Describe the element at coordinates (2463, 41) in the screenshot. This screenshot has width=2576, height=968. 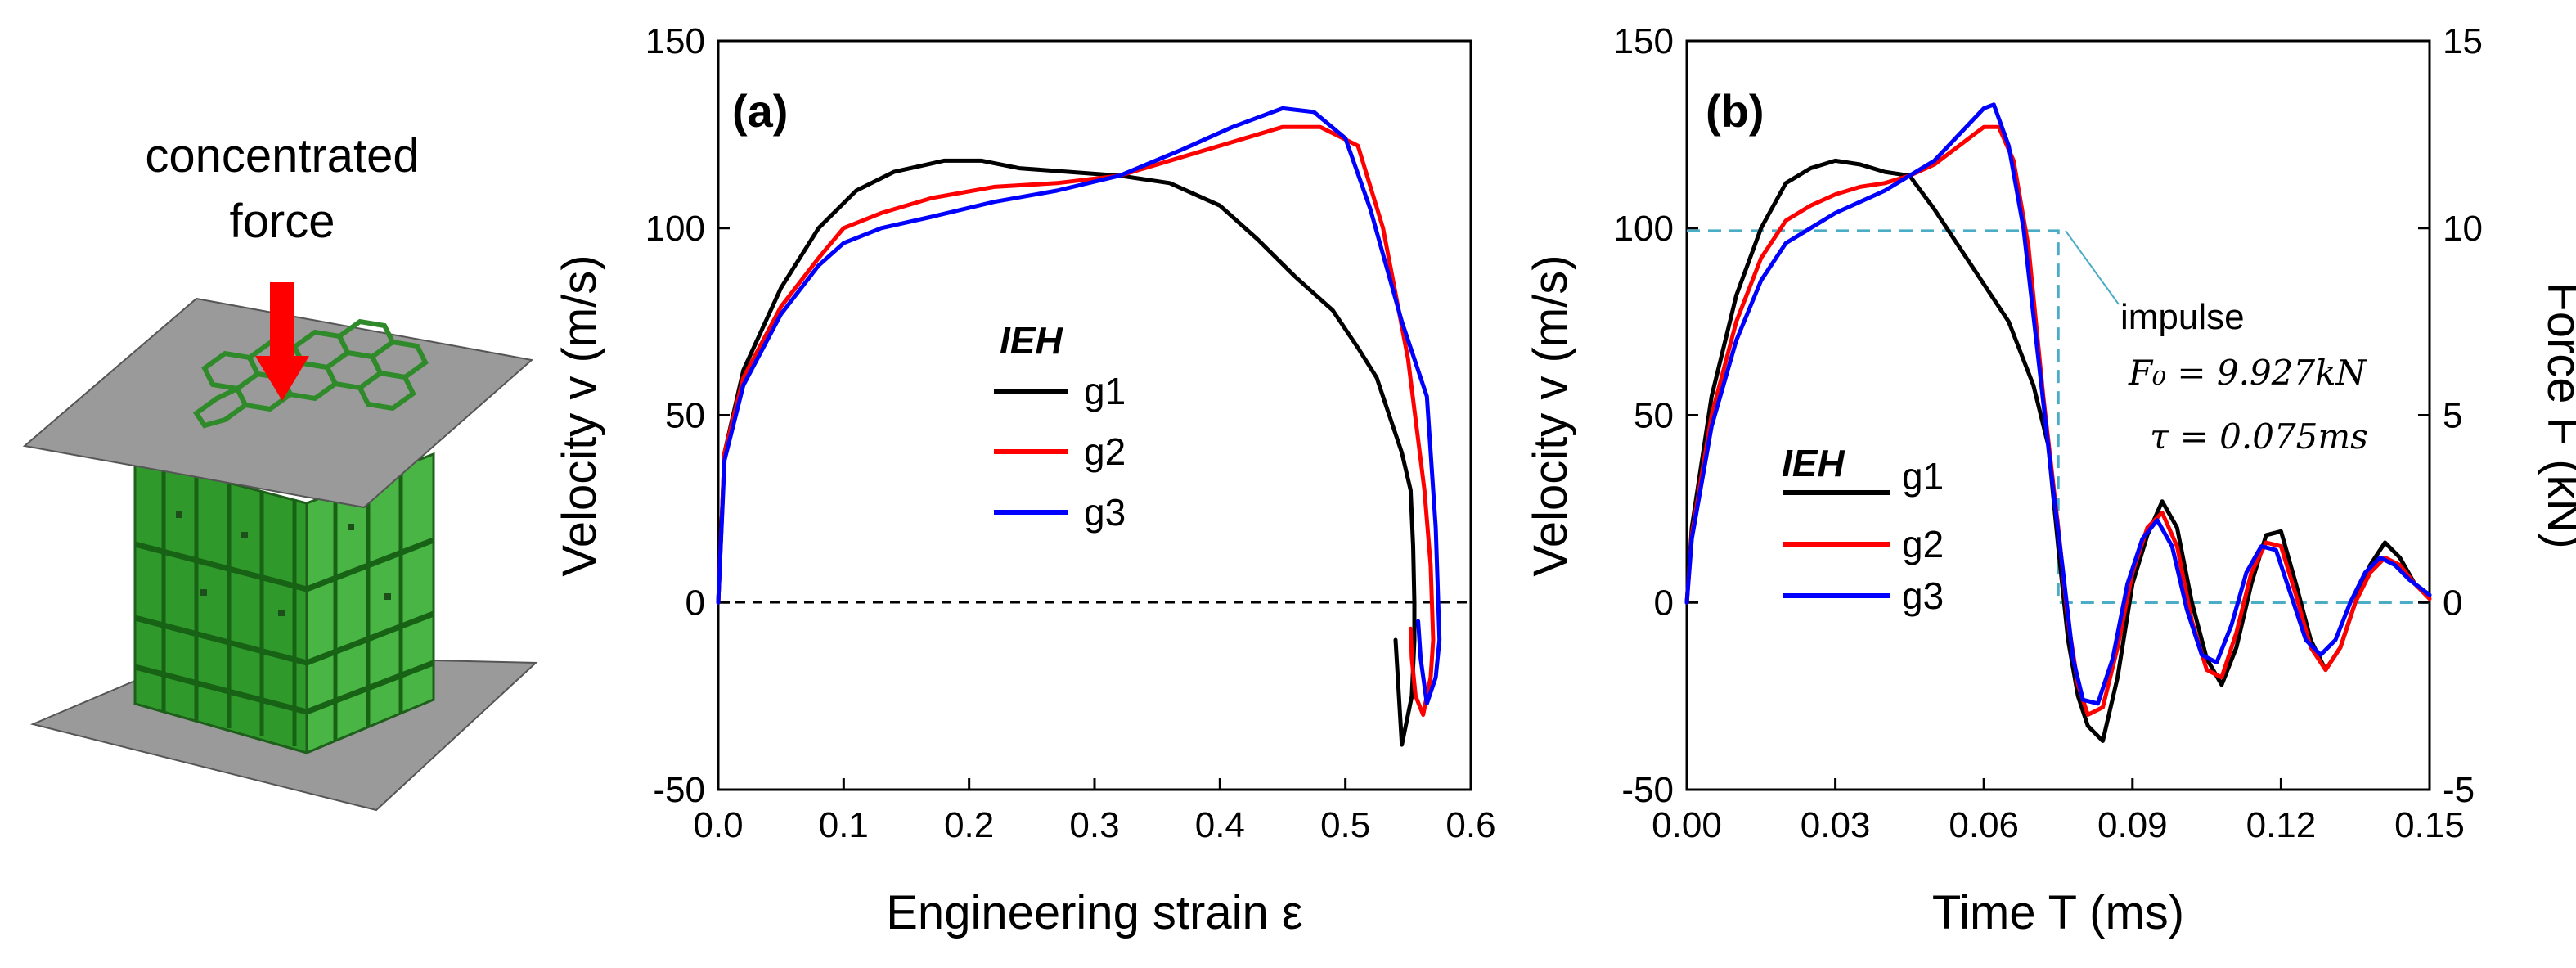
I see `chart-b-y2tick-label: 15` at that location.